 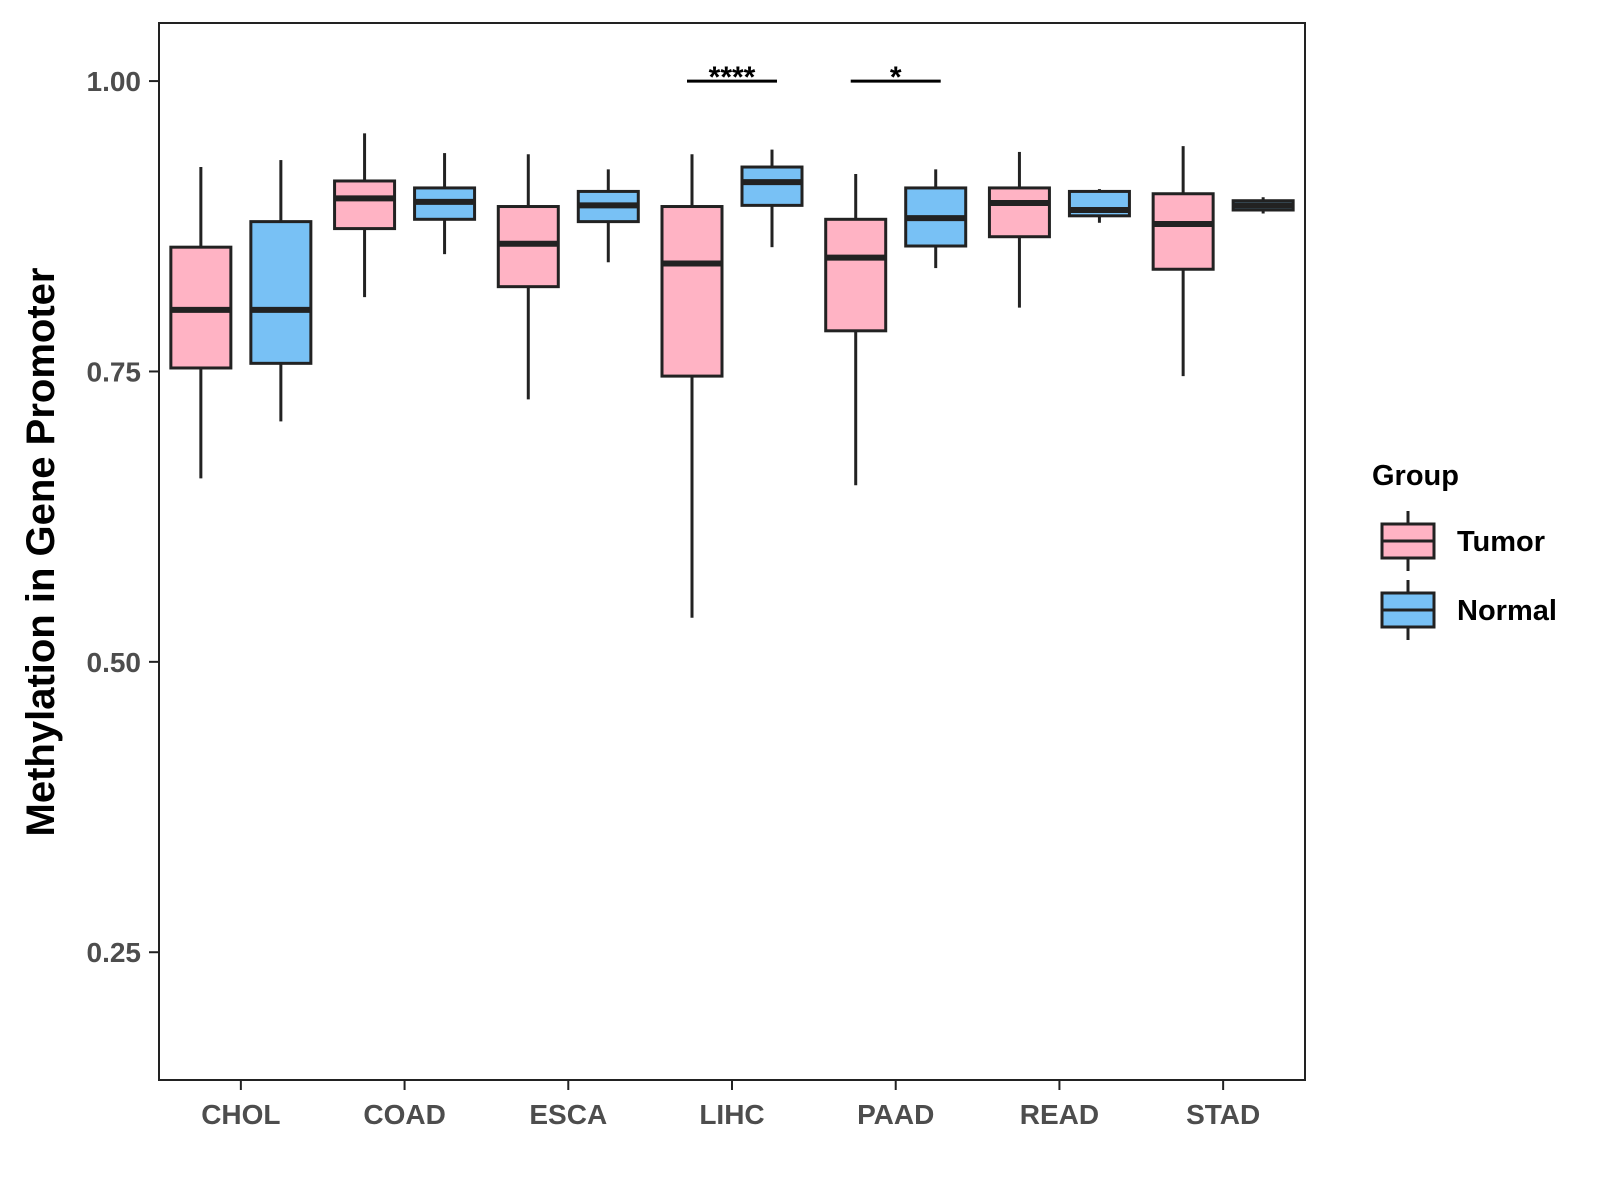 What do you see at coordinates (731, 1114) in the screenshot?
I see `x-tick-label: LIHC` at bounding box center [731, 1114].